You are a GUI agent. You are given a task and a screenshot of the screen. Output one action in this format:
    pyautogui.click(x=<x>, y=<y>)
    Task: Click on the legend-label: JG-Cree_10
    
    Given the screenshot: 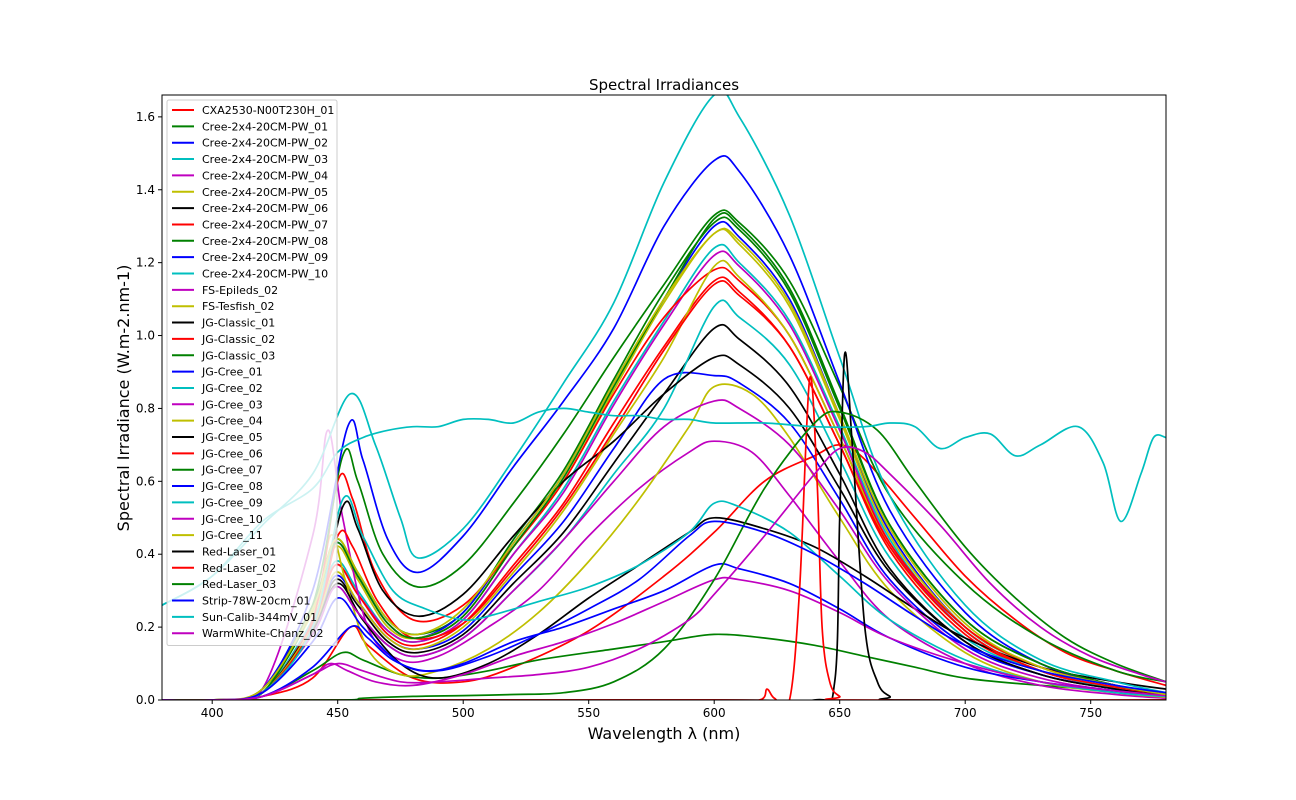 What is the action you would take?
    pyautogui.click(x=232, y=519)
    